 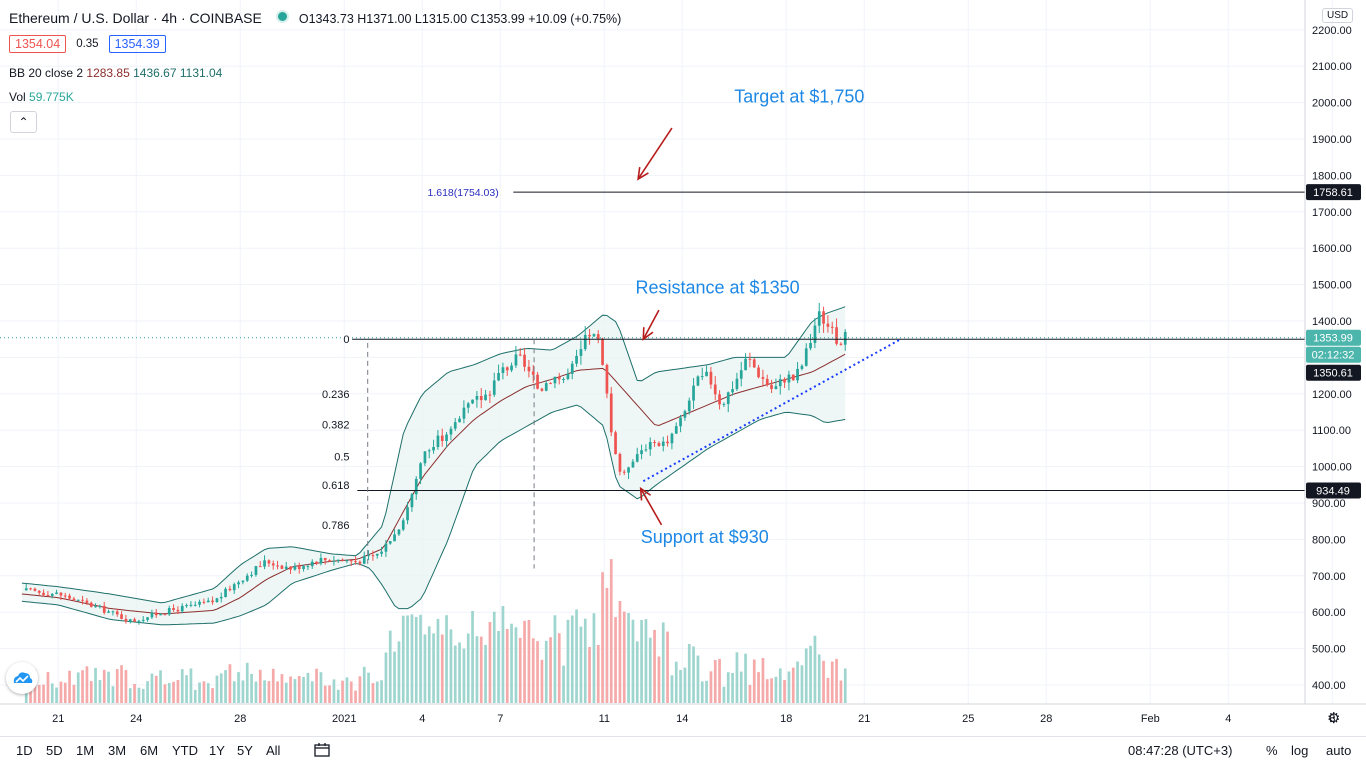 What do you see at coordinates (1338, 15) in the screenshot?
I see `currency-label: USD` at bounding box center [1338, 15].